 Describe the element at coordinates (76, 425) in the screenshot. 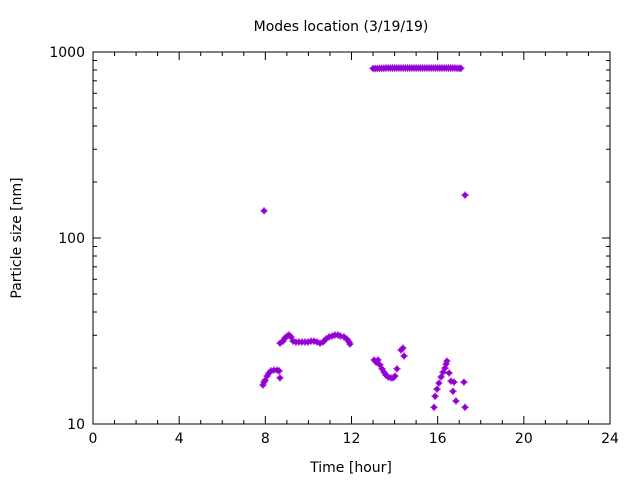

I see `y-tick-label: 10` at that location.